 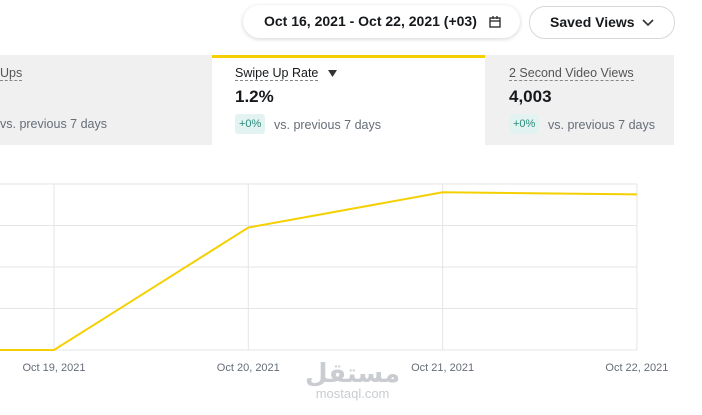 I want to click on dropdown-icon, so click(x=332, y=73).